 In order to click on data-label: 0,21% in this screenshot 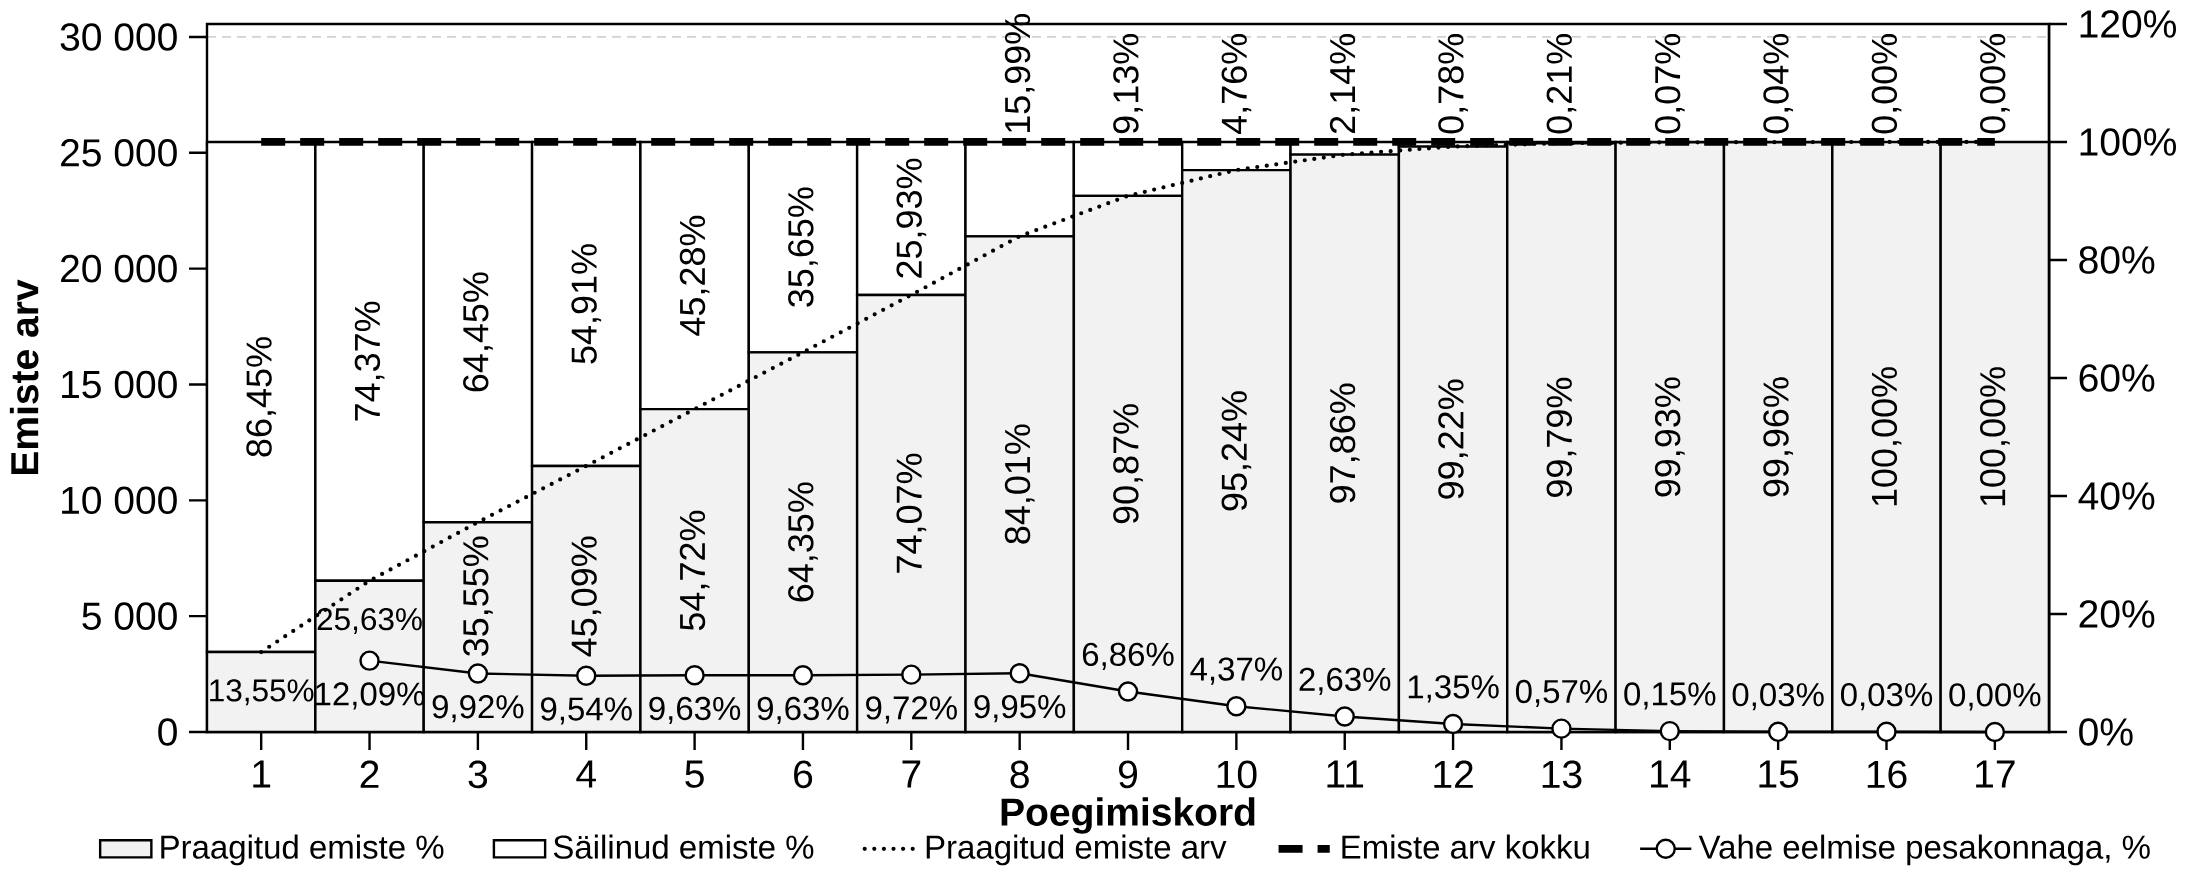, I will do `click(1561, 84)`.